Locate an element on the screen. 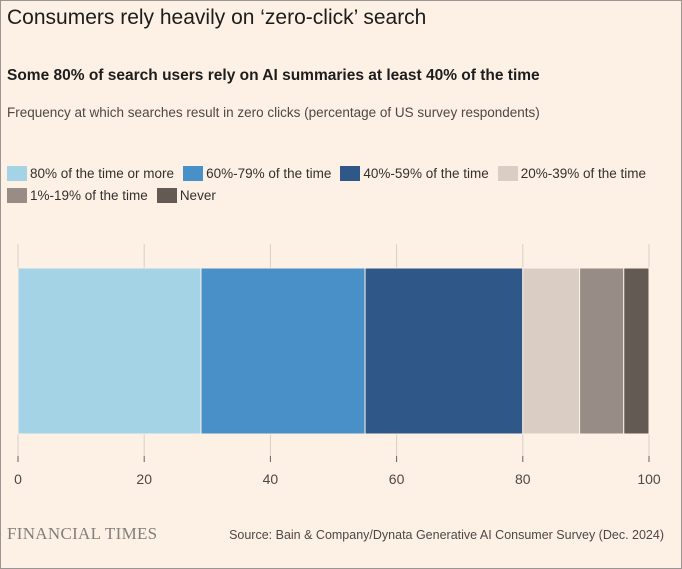 This screenshot has height=569, width=682. legend-item: Never is located at coordinates (186, 195).